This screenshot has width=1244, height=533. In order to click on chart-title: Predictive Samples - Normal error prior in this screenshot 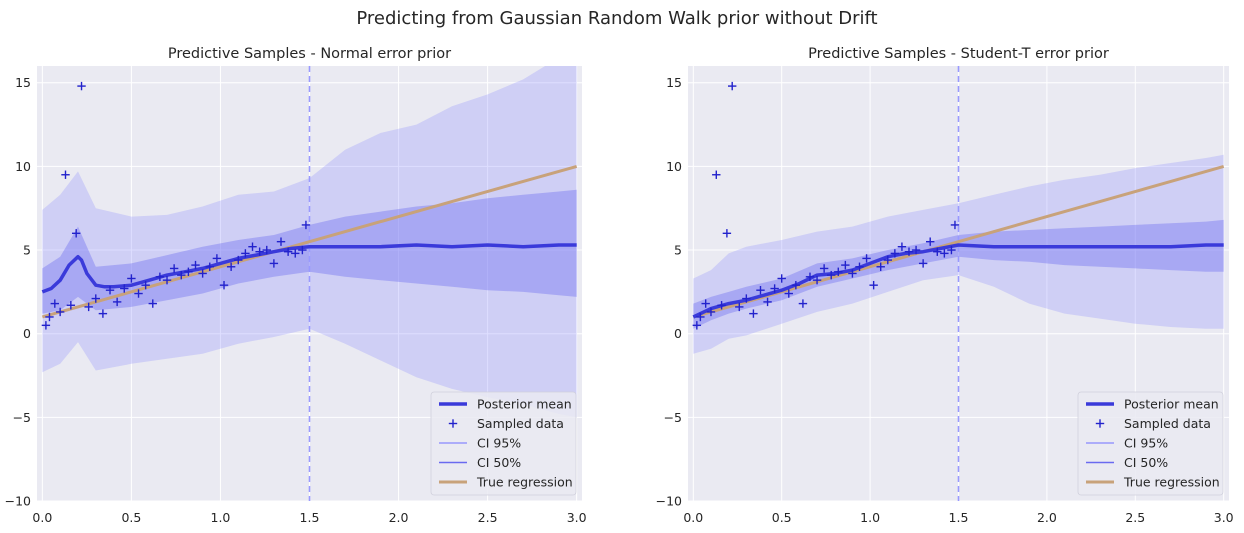, I will do `click(309, 54)`.